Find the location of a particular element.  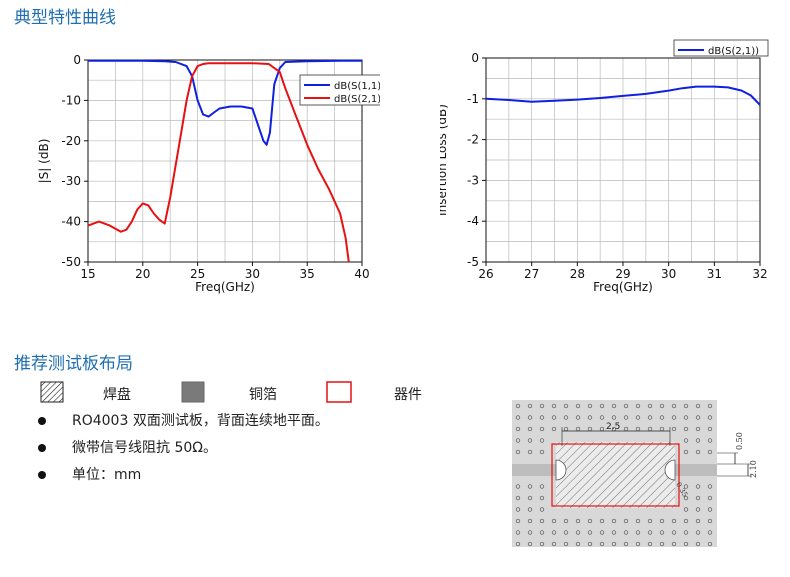

y-tick-label: -1 is located at coordinates (473, 99).